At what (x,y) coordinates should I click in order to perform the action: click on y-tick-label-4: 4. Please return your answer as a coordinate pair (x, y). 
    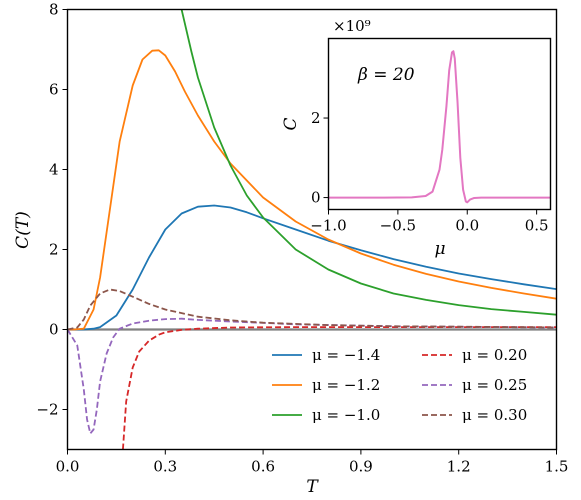
    Looking at the image, I should click on (54, 170).